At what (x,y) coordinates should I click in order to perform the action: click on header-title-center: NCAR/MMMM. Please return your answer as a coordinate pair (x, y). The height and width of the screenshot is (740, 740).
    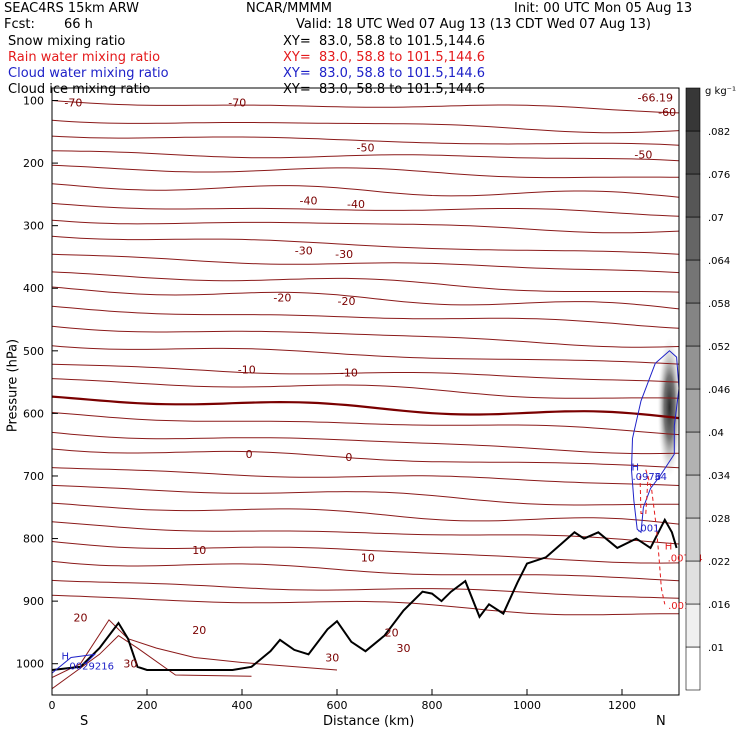
    Looking at the image, I should click on (289, 8).